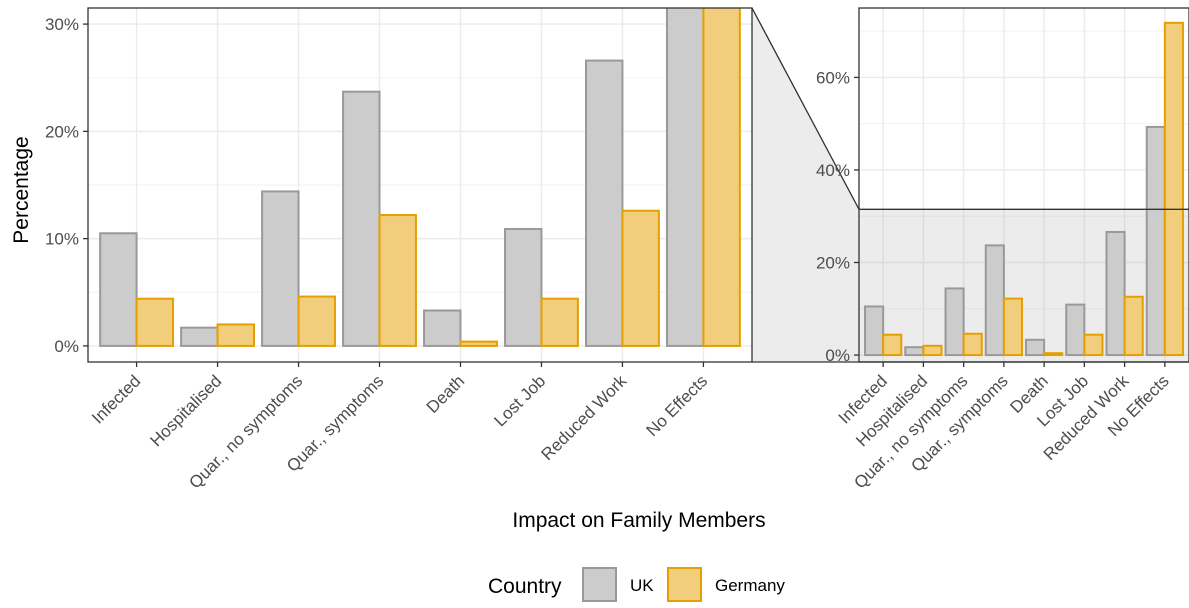 Image resolution: width=1189 pixels, height=608 pixels. What do you see at coordinates (62, 24) in the screenshot?
I see `y-tick-label: 30%` at bounding box center [62, 24].